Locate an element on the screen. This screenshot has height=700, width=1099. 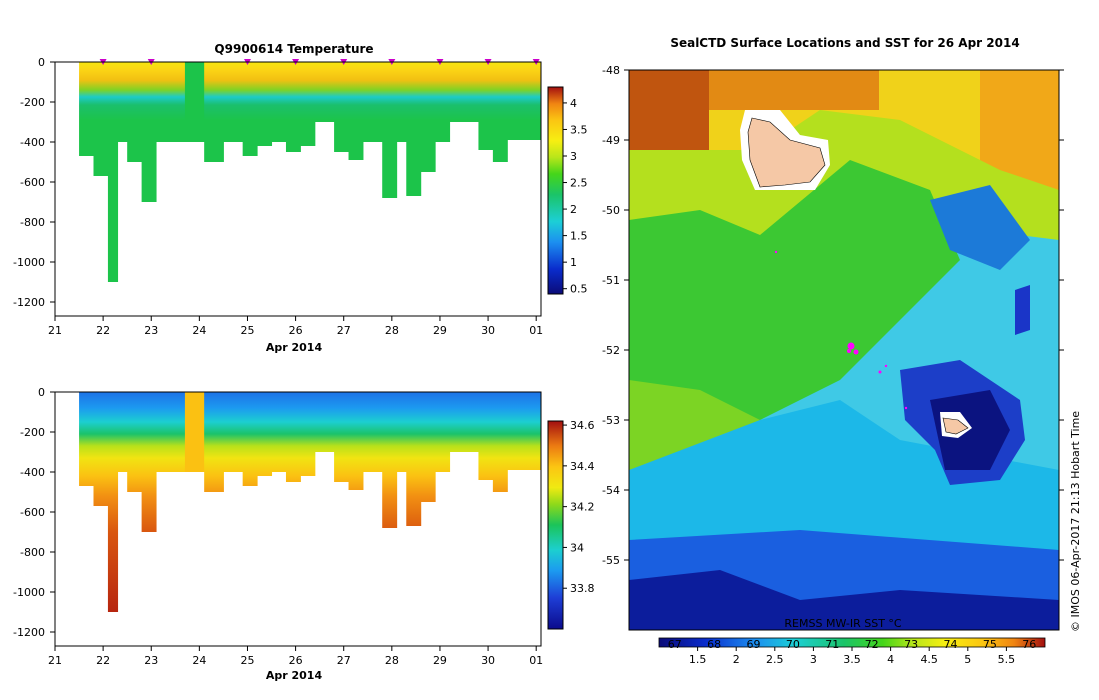
y-tick-label: -600 is located at coordinates (32, 512).